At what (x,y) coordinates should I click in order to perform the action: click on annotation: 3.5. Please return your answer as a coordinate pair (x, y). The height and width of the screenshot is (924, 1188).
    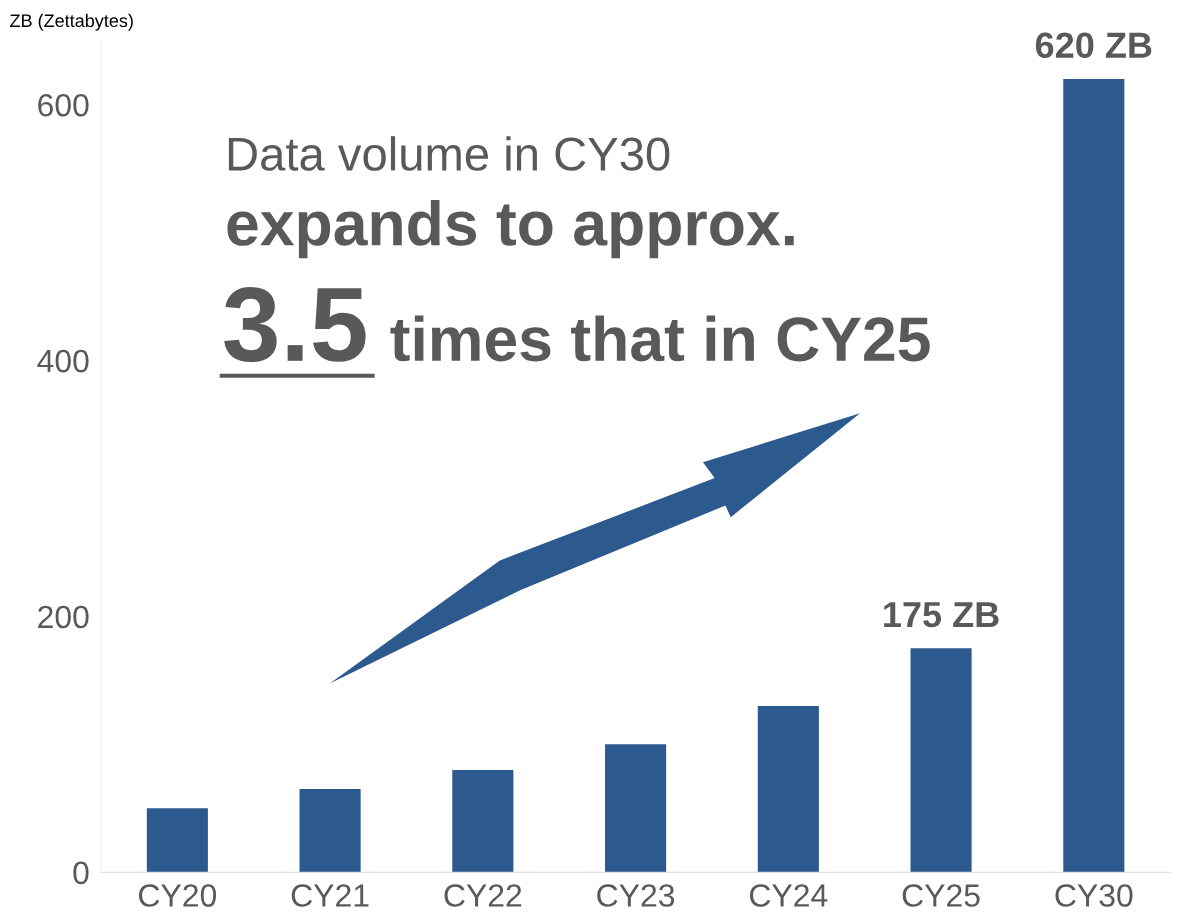
    Looking at the image, I should click on (295, 325).